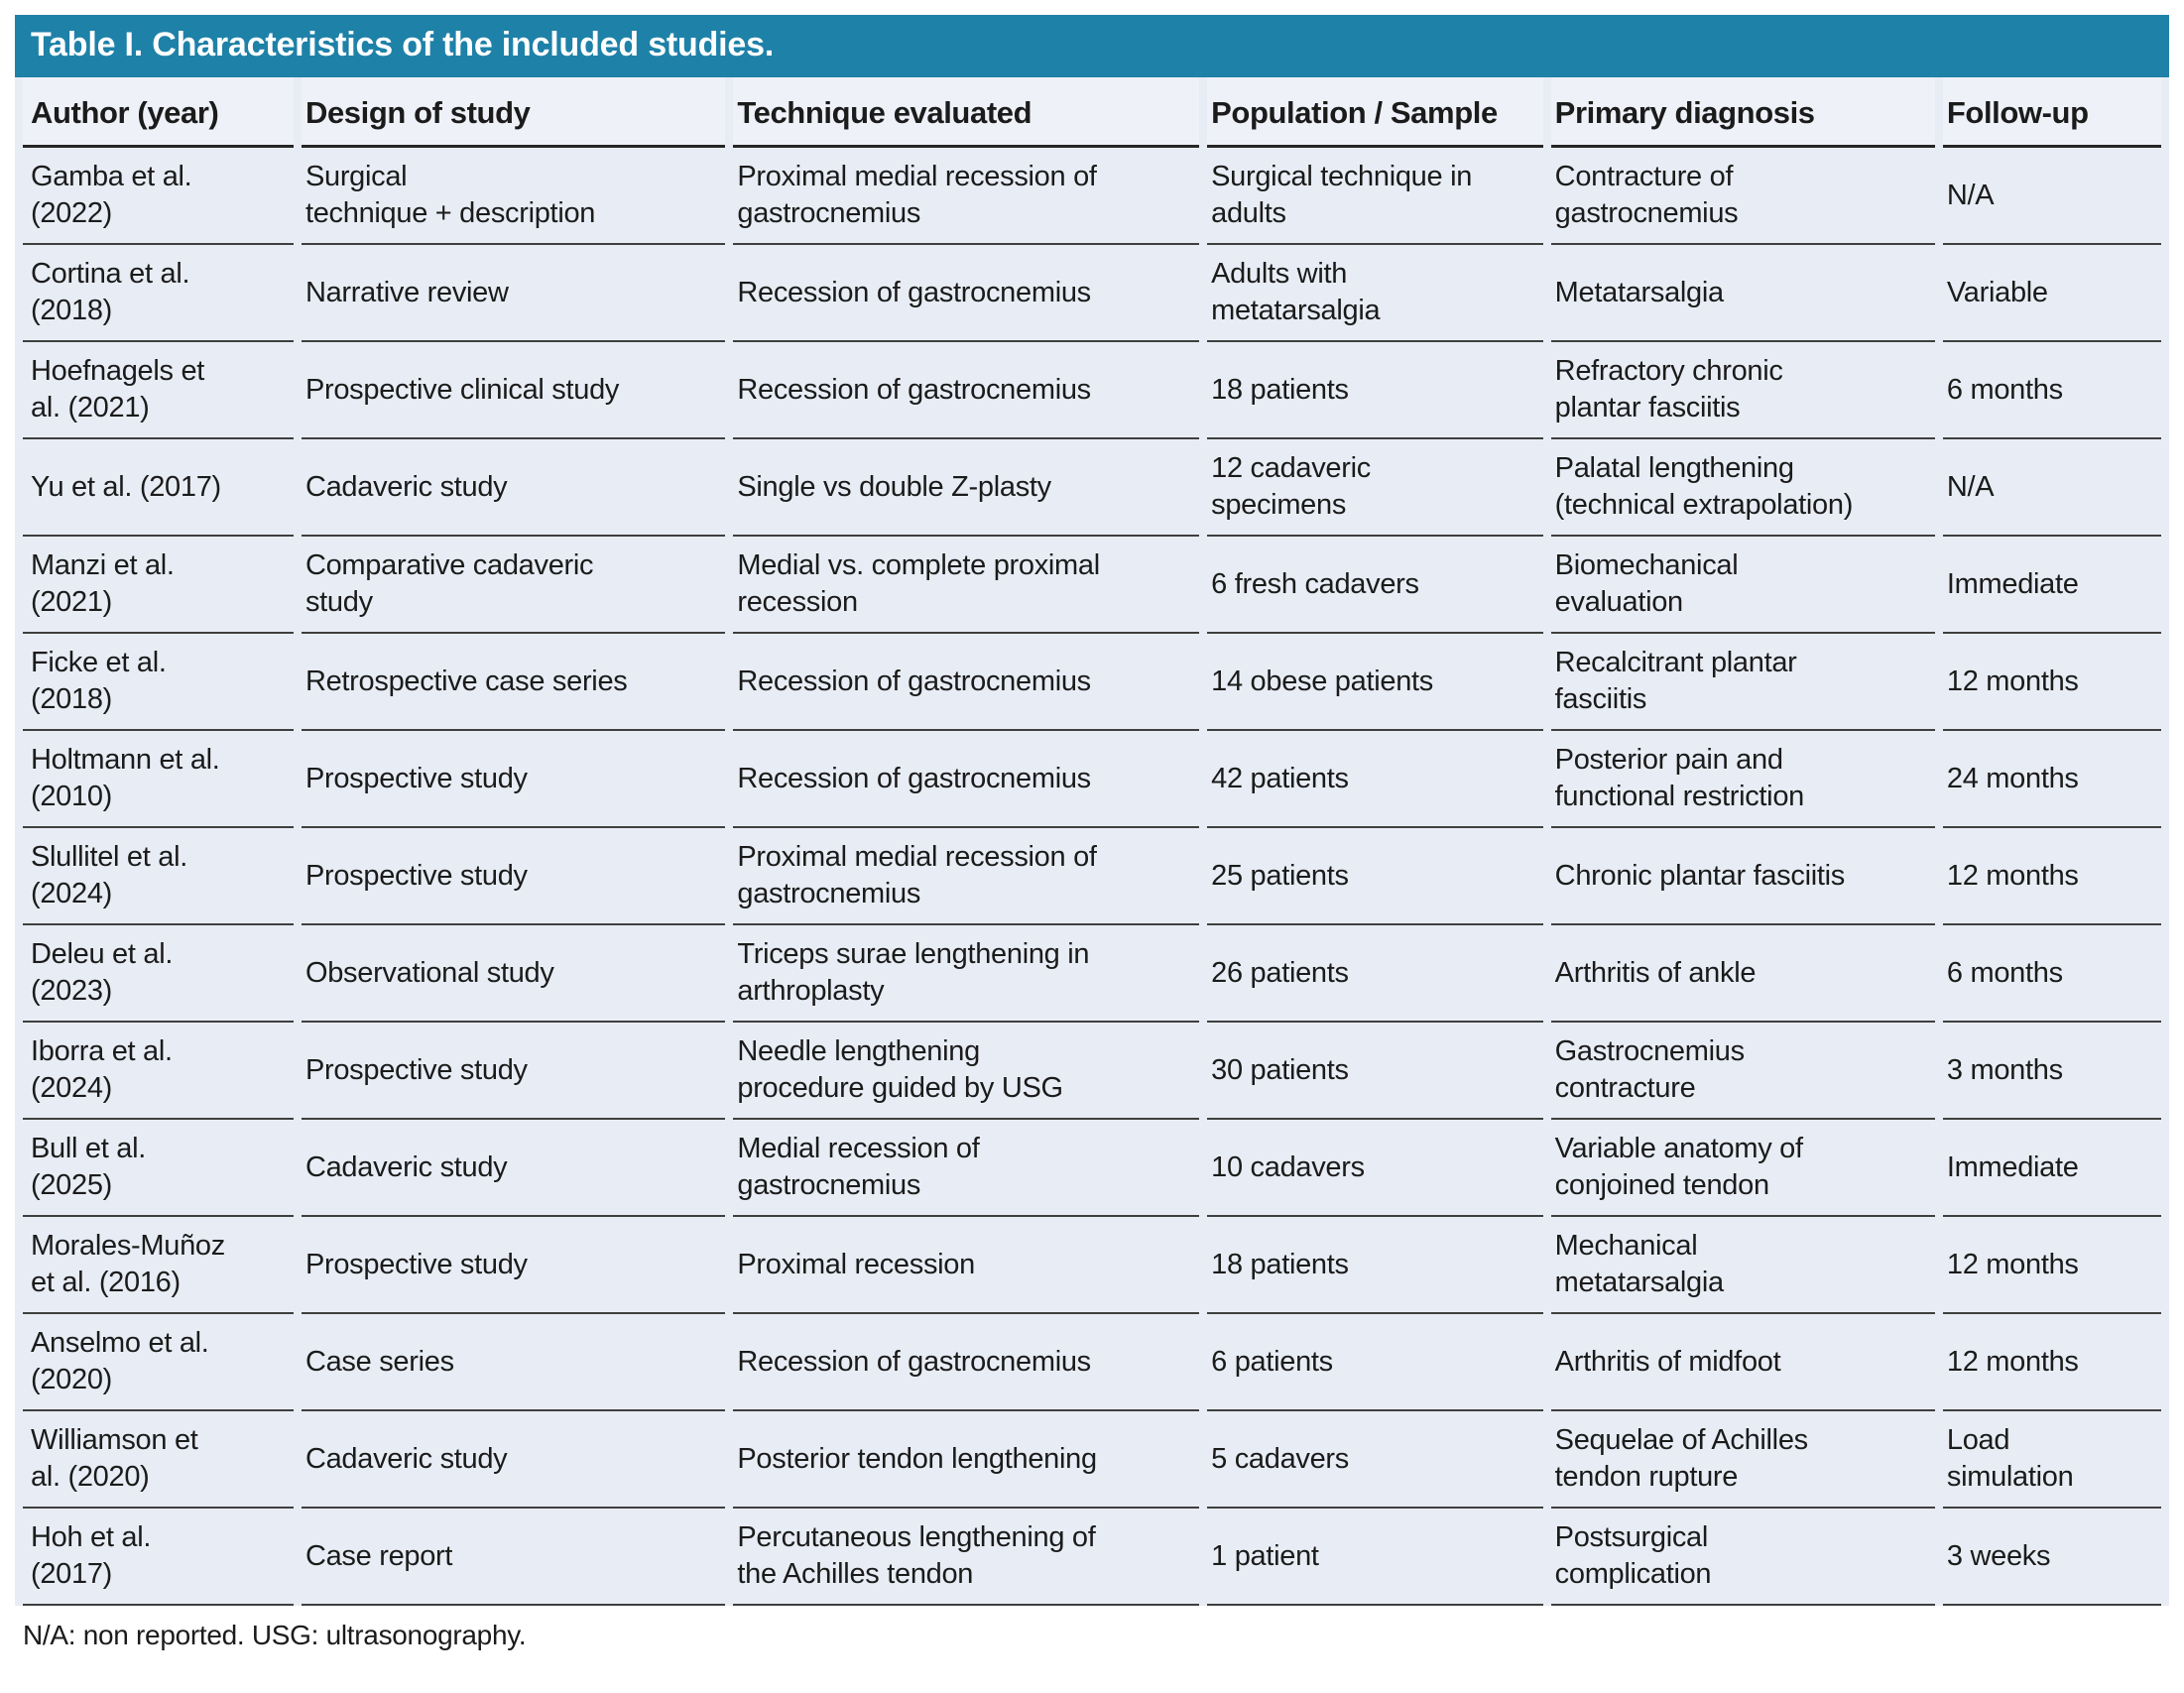 This screenshot has width=2184, height=1693. Describe the element at coordinates (1742, 682) in the screenshot. I see `cell-diagnosis: Recalcitrant plantar fasciitis` at that location.